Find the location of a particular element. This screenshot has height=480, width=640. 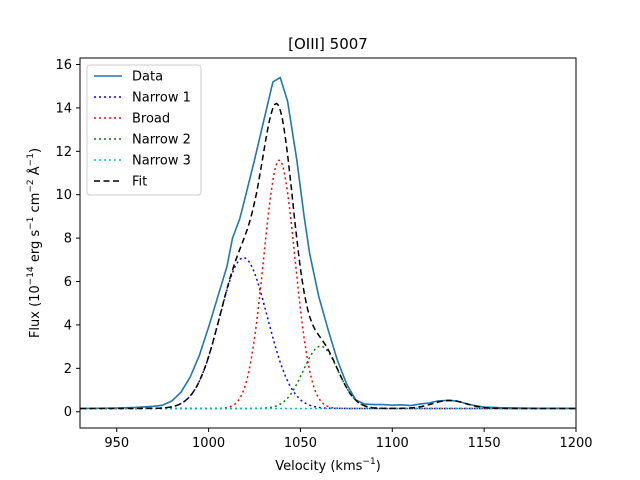

legend: Data Narrow 1 Broad Narrow 2 Narrow 3 Fit is located at coordinates (144, 130).